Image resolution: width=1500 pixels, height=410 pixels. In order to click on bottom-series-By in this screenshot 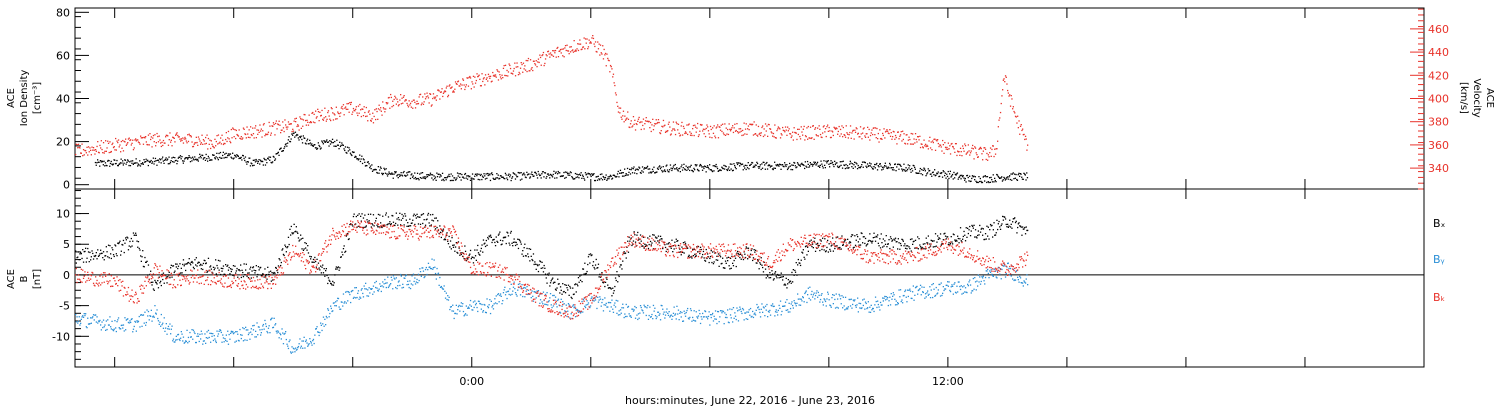, I will do `click(552, 306)`.